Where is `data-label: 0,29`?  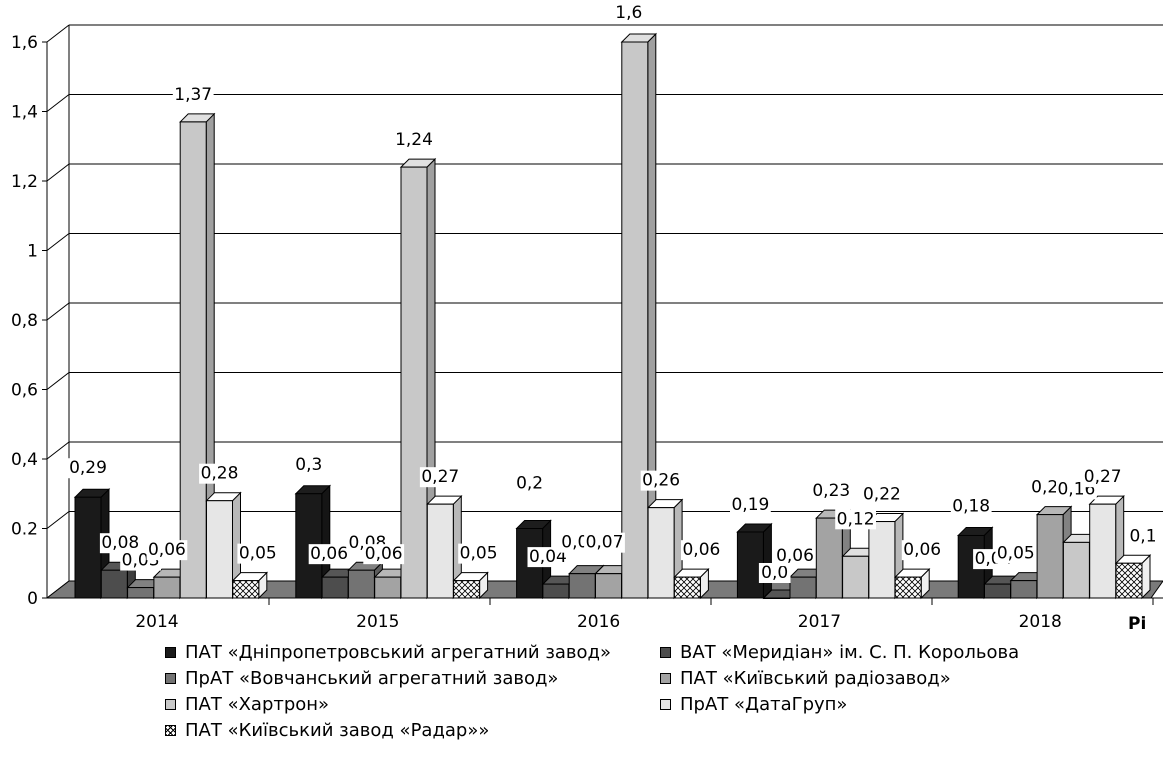 data-label: 0,29 is located at coordinates (88, 468).